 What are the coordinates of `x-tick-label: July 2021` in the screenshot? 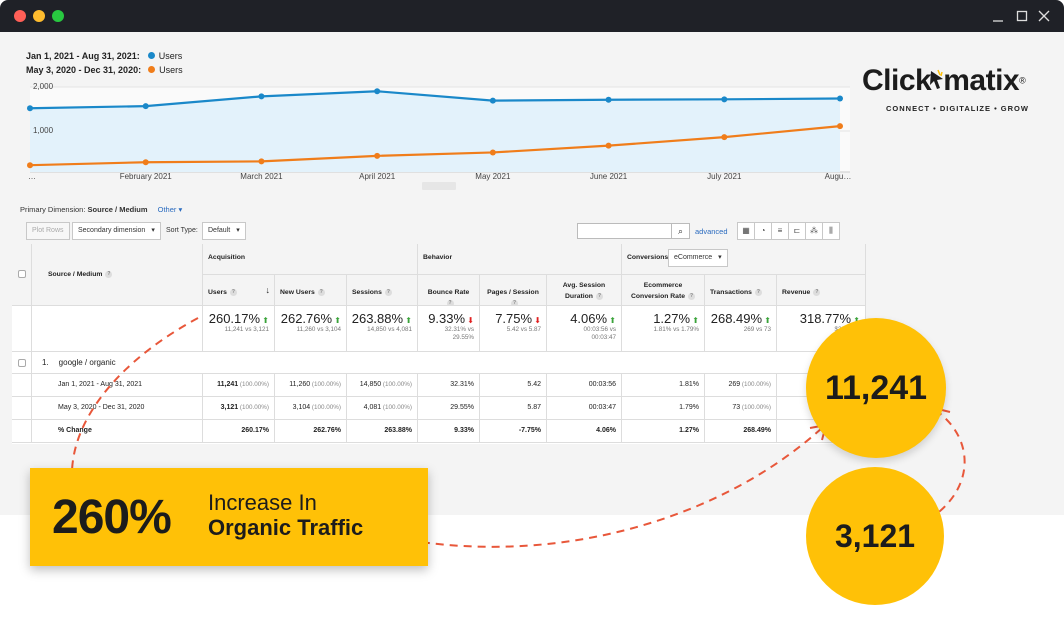 It's located at (724, 176).